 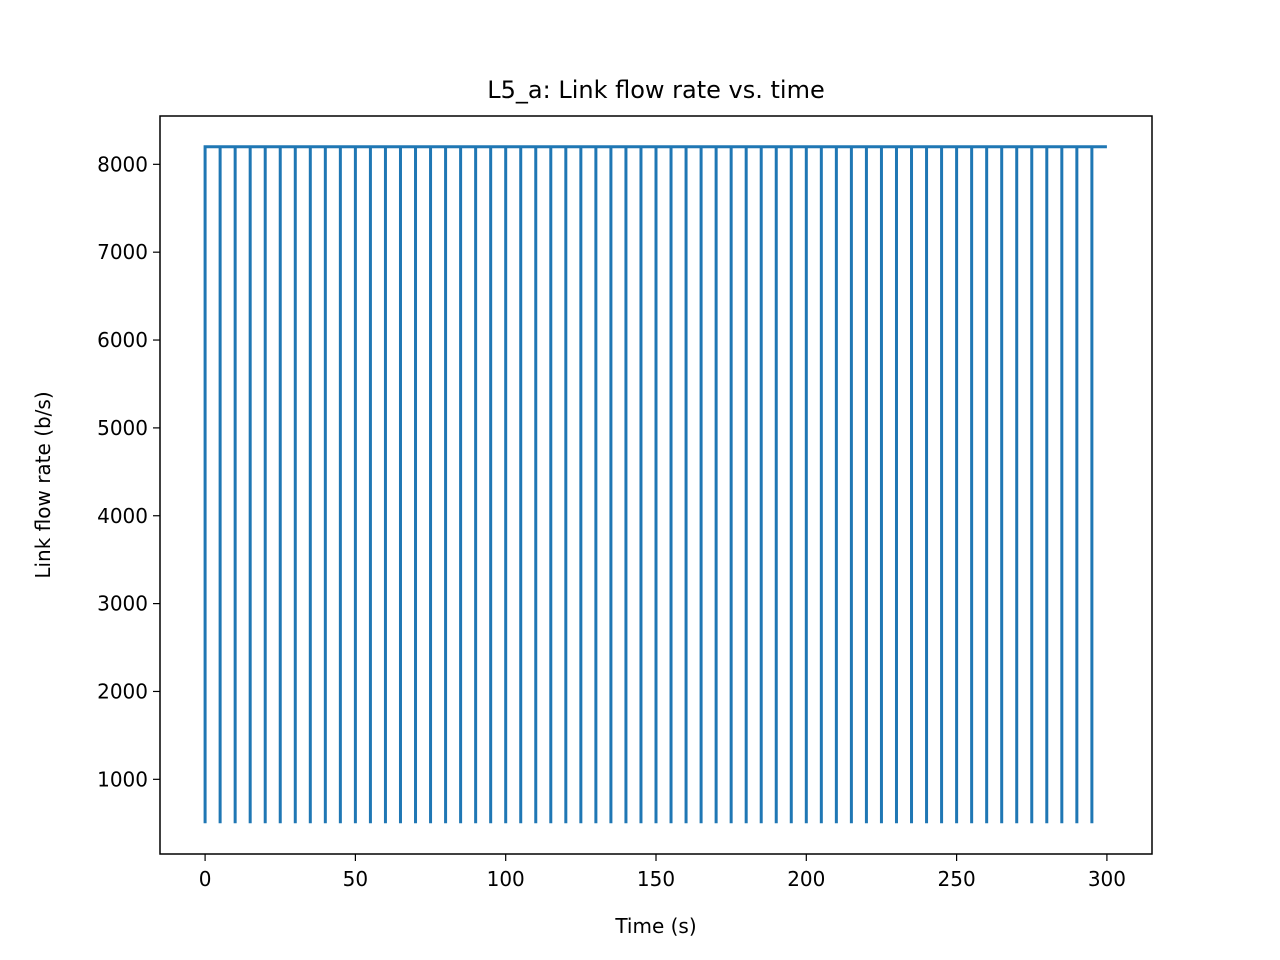 What do you see at coordinates (122, 164) in the screenshot?
I see `y-tick-label: 8000` at bounding box center [122, 164].